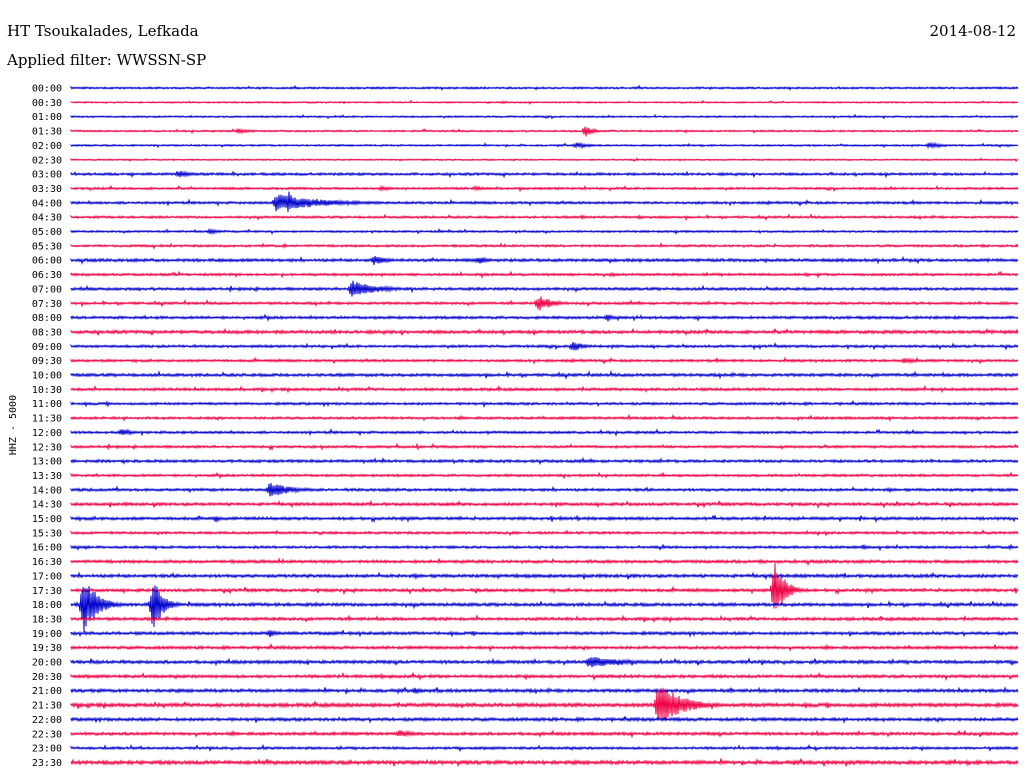 This screenshot has height=780, width=1024. Describe the element at coordinates (47, 720) in the screenshot. I see `row-label: 22:00` at that location.